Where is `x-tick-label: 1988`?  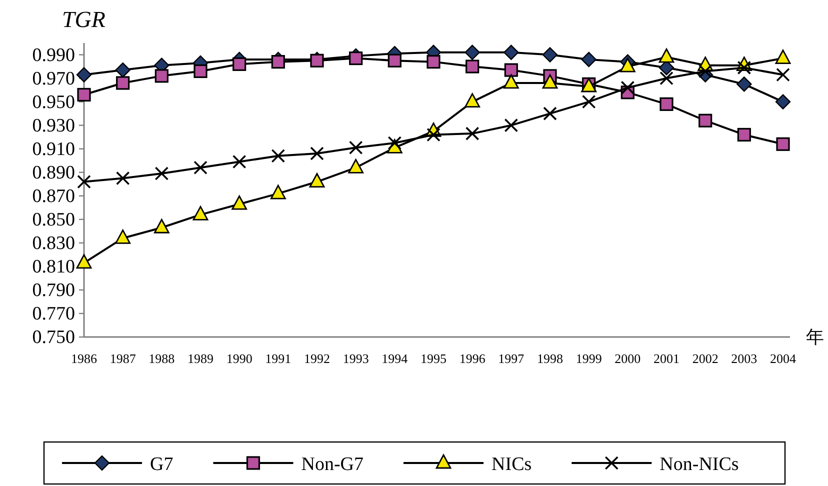 x-tick-label: 1988 is located at coordinates (161, 358).